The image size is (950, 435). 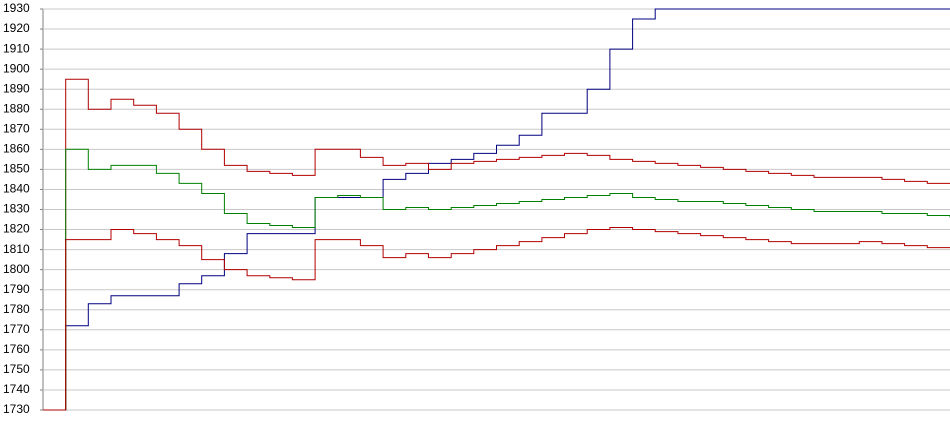 I want to click on y-tick-label: 1900, so click(x=16, y=68).